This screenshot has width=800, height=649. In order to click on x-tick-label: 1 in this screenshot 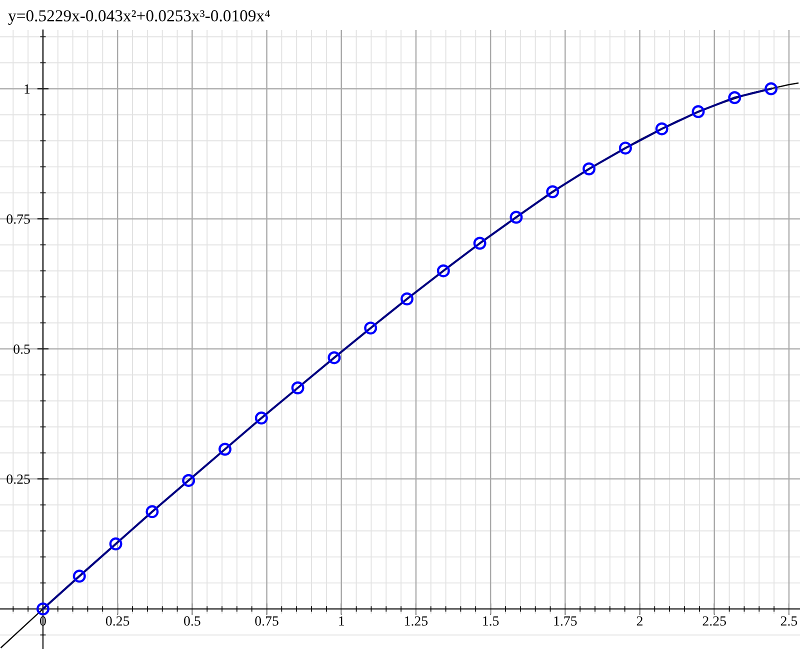, I will do `click(341, 621)`.